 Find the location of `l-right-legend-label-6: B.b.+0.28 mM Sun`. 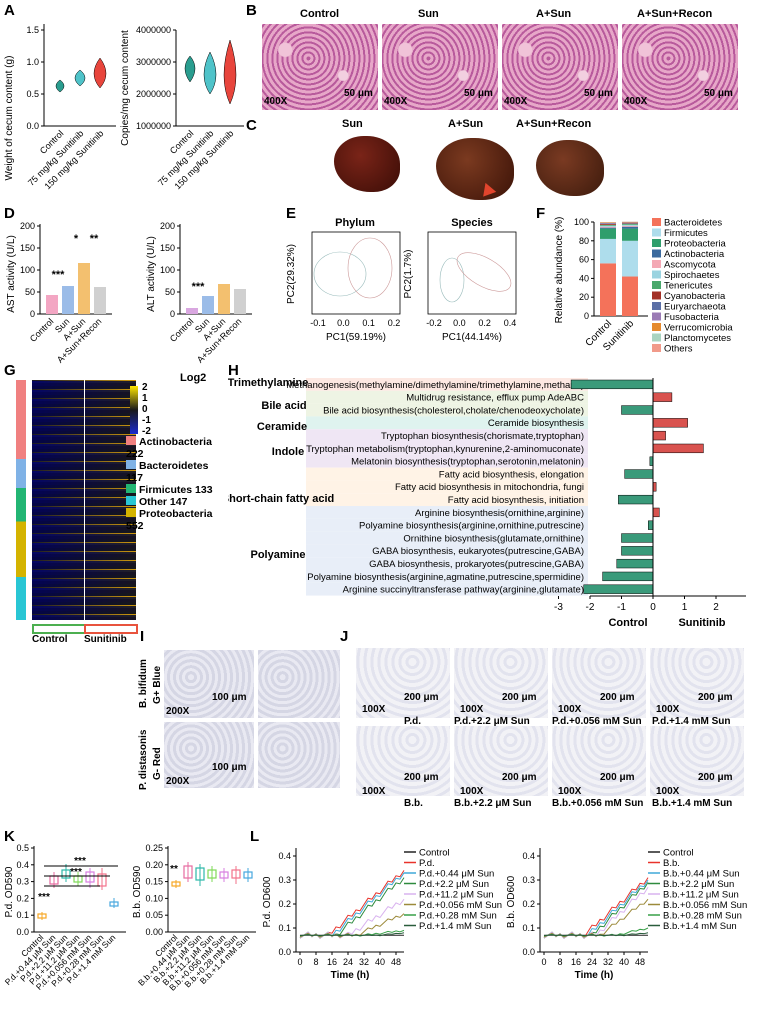

l-right-legend-label-6: B.b.+0.28 mM Sun is located at coordinates (702, 916).